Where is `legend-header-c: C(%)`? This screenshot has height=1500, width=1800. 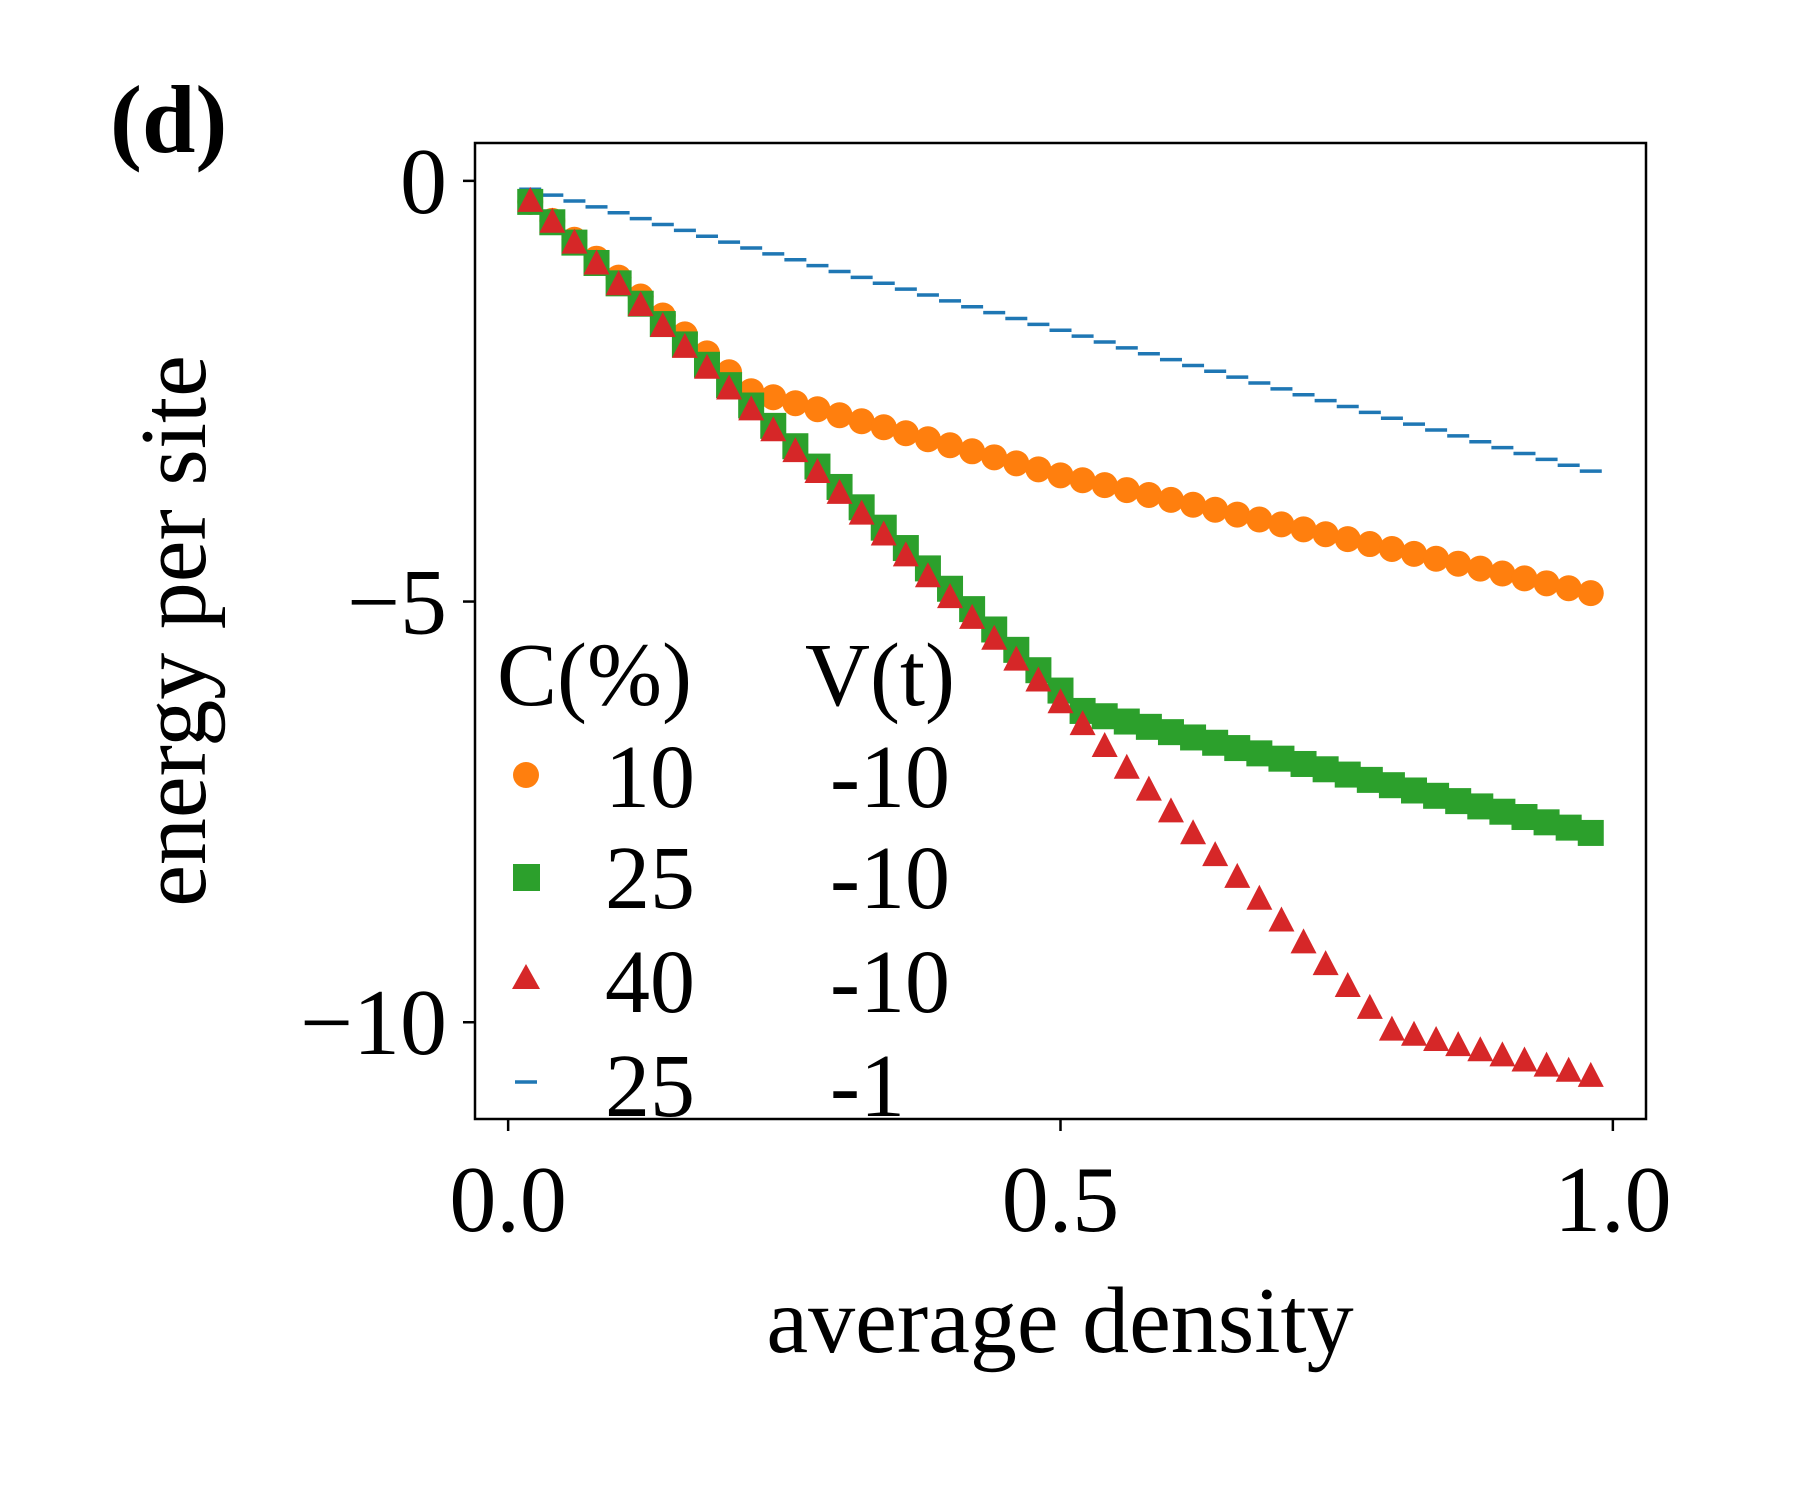 legend-header-c: C(%) is located at coordinates (594, 675).